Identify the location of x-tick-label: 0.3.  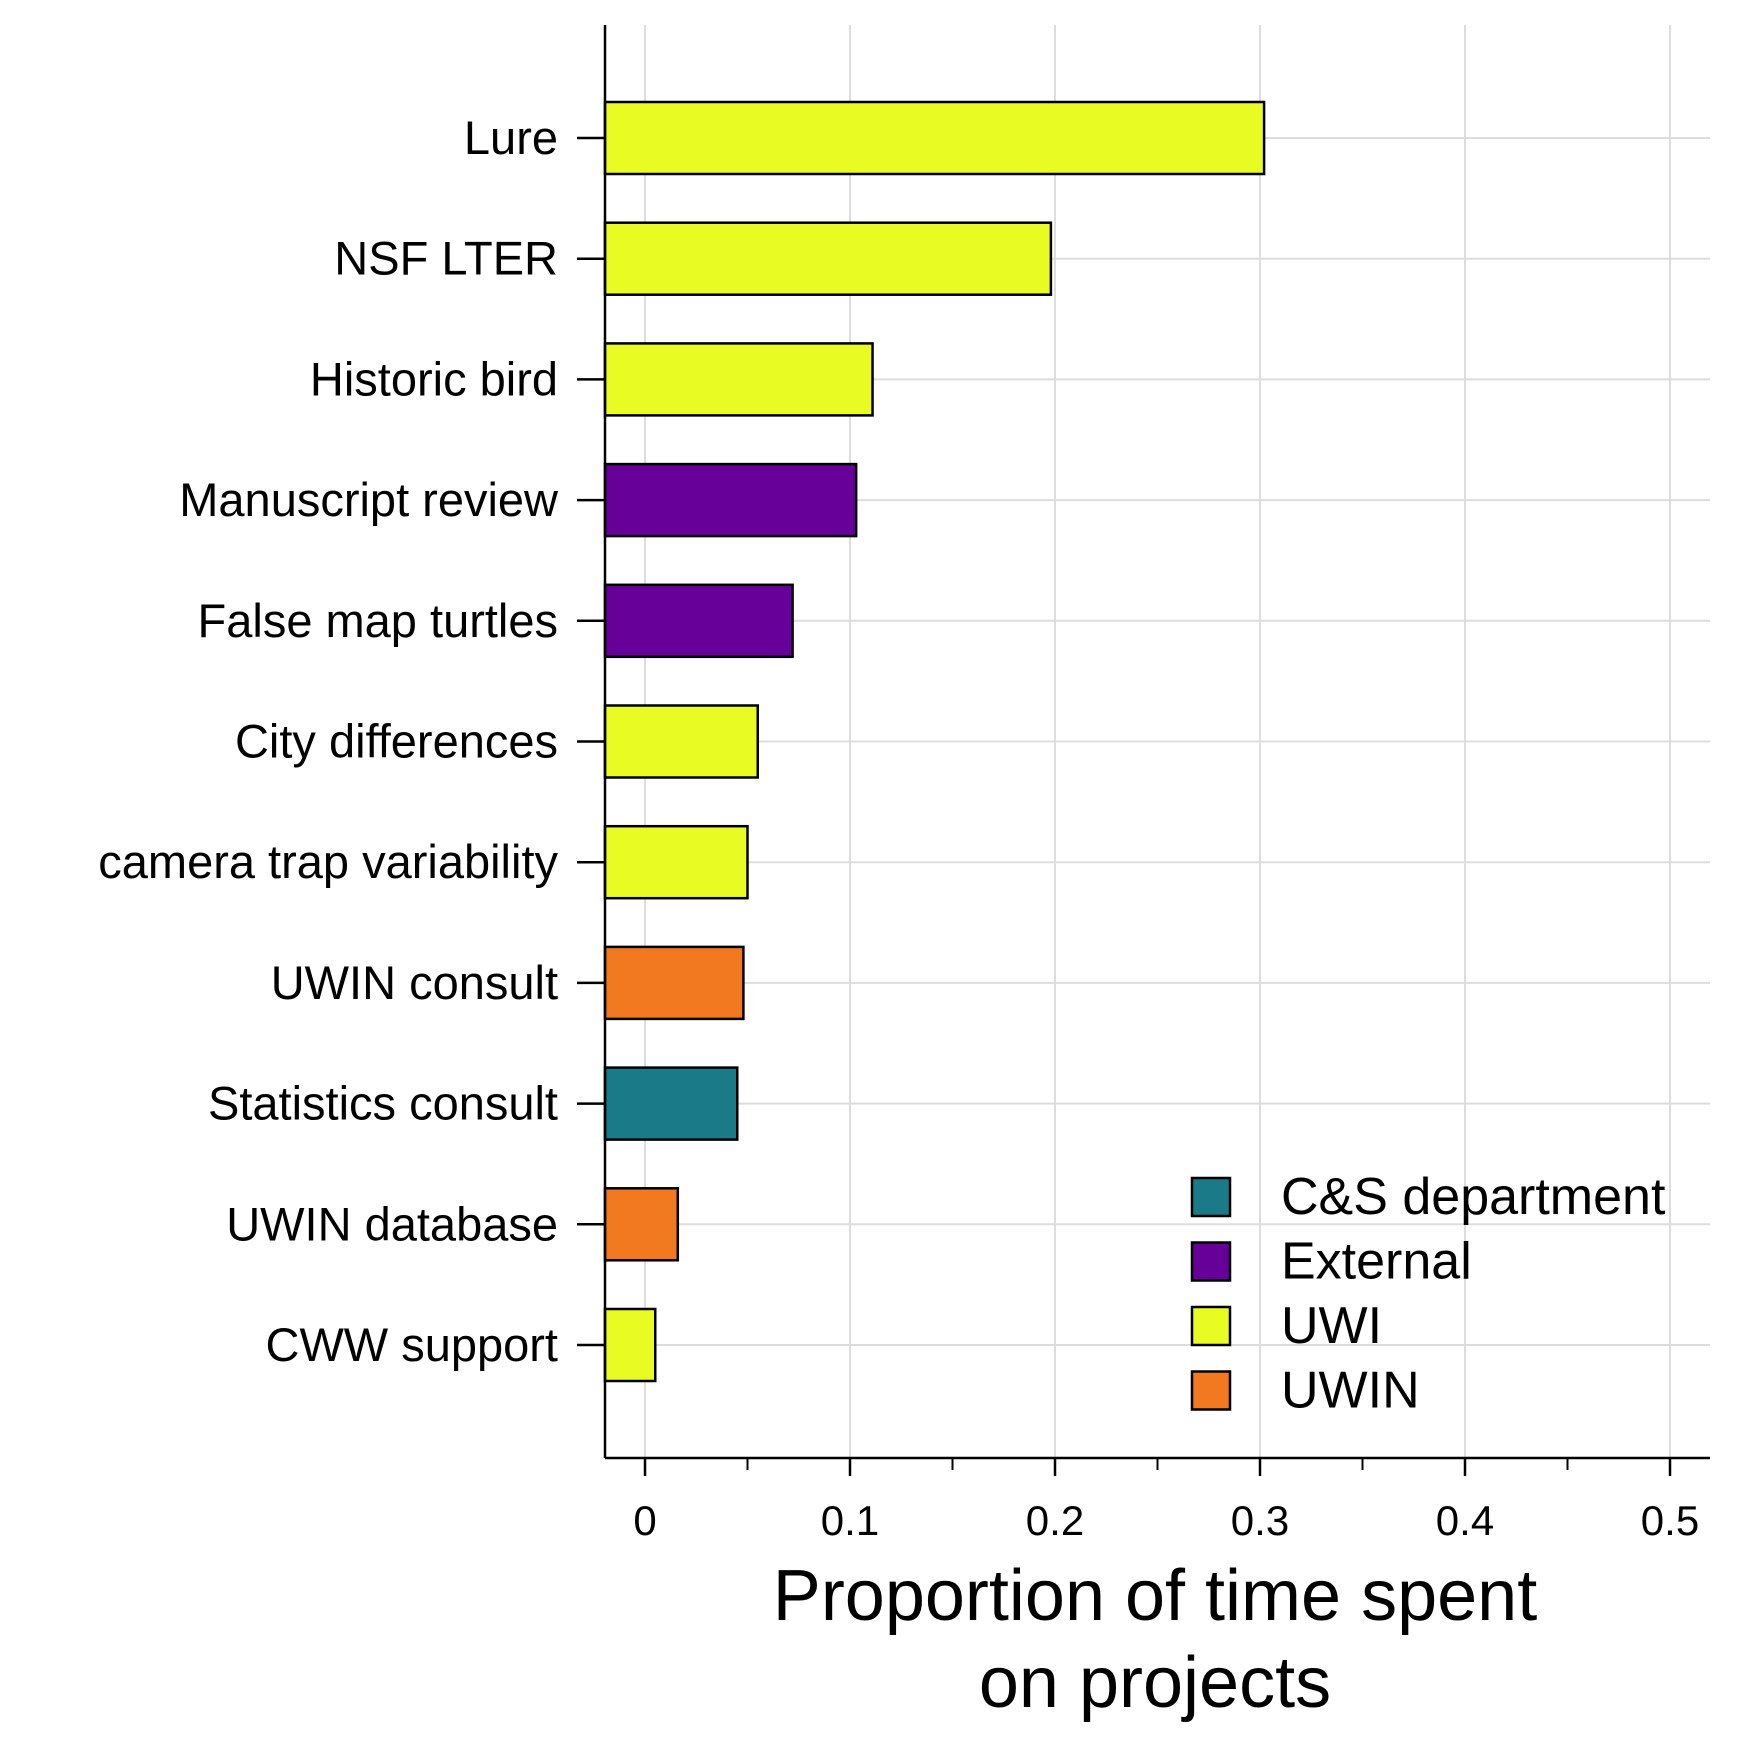
(1260, 1520).